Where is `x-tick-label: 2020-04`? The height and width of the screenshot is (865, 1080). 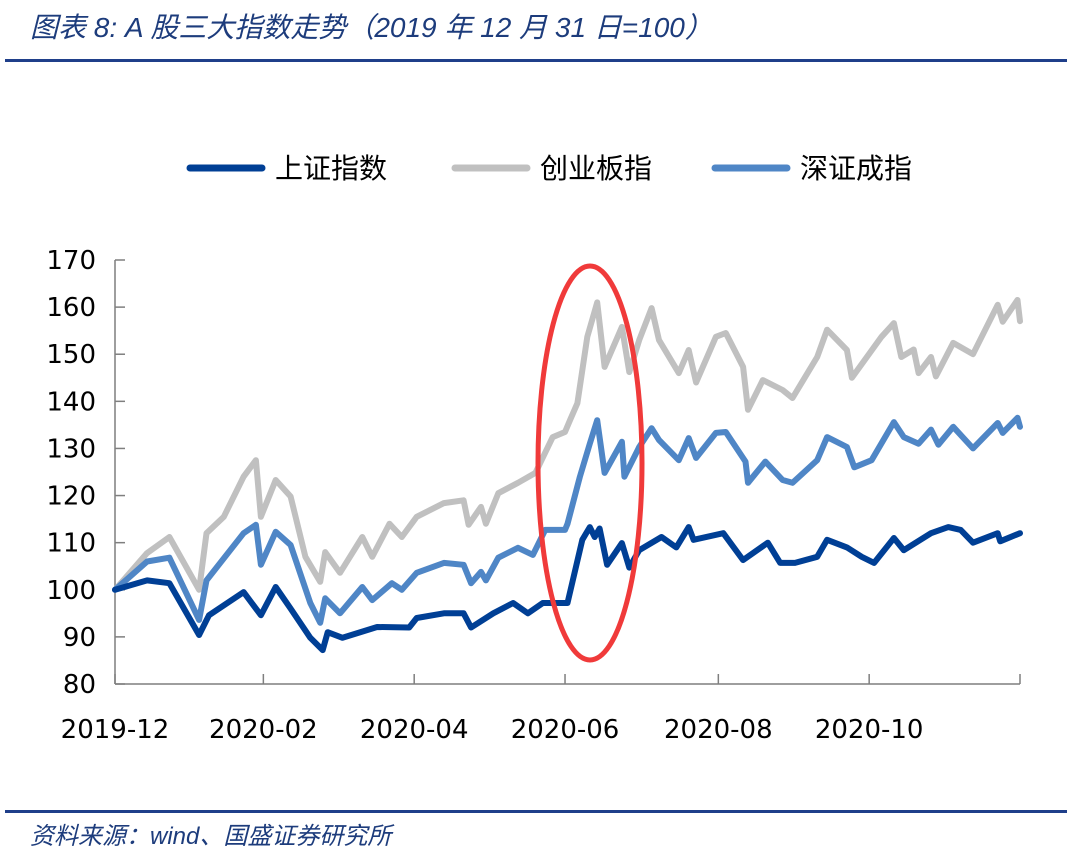
x-tick-label: 2020-04 is located at coordinates (414, 730).